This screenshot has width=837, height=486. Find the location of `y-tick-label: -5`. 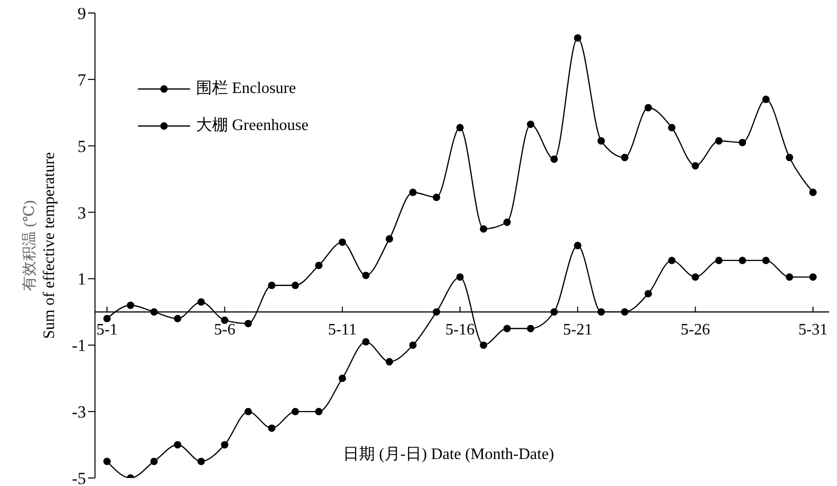

y-tick-label: -5 is located at coordinates (79, 477).